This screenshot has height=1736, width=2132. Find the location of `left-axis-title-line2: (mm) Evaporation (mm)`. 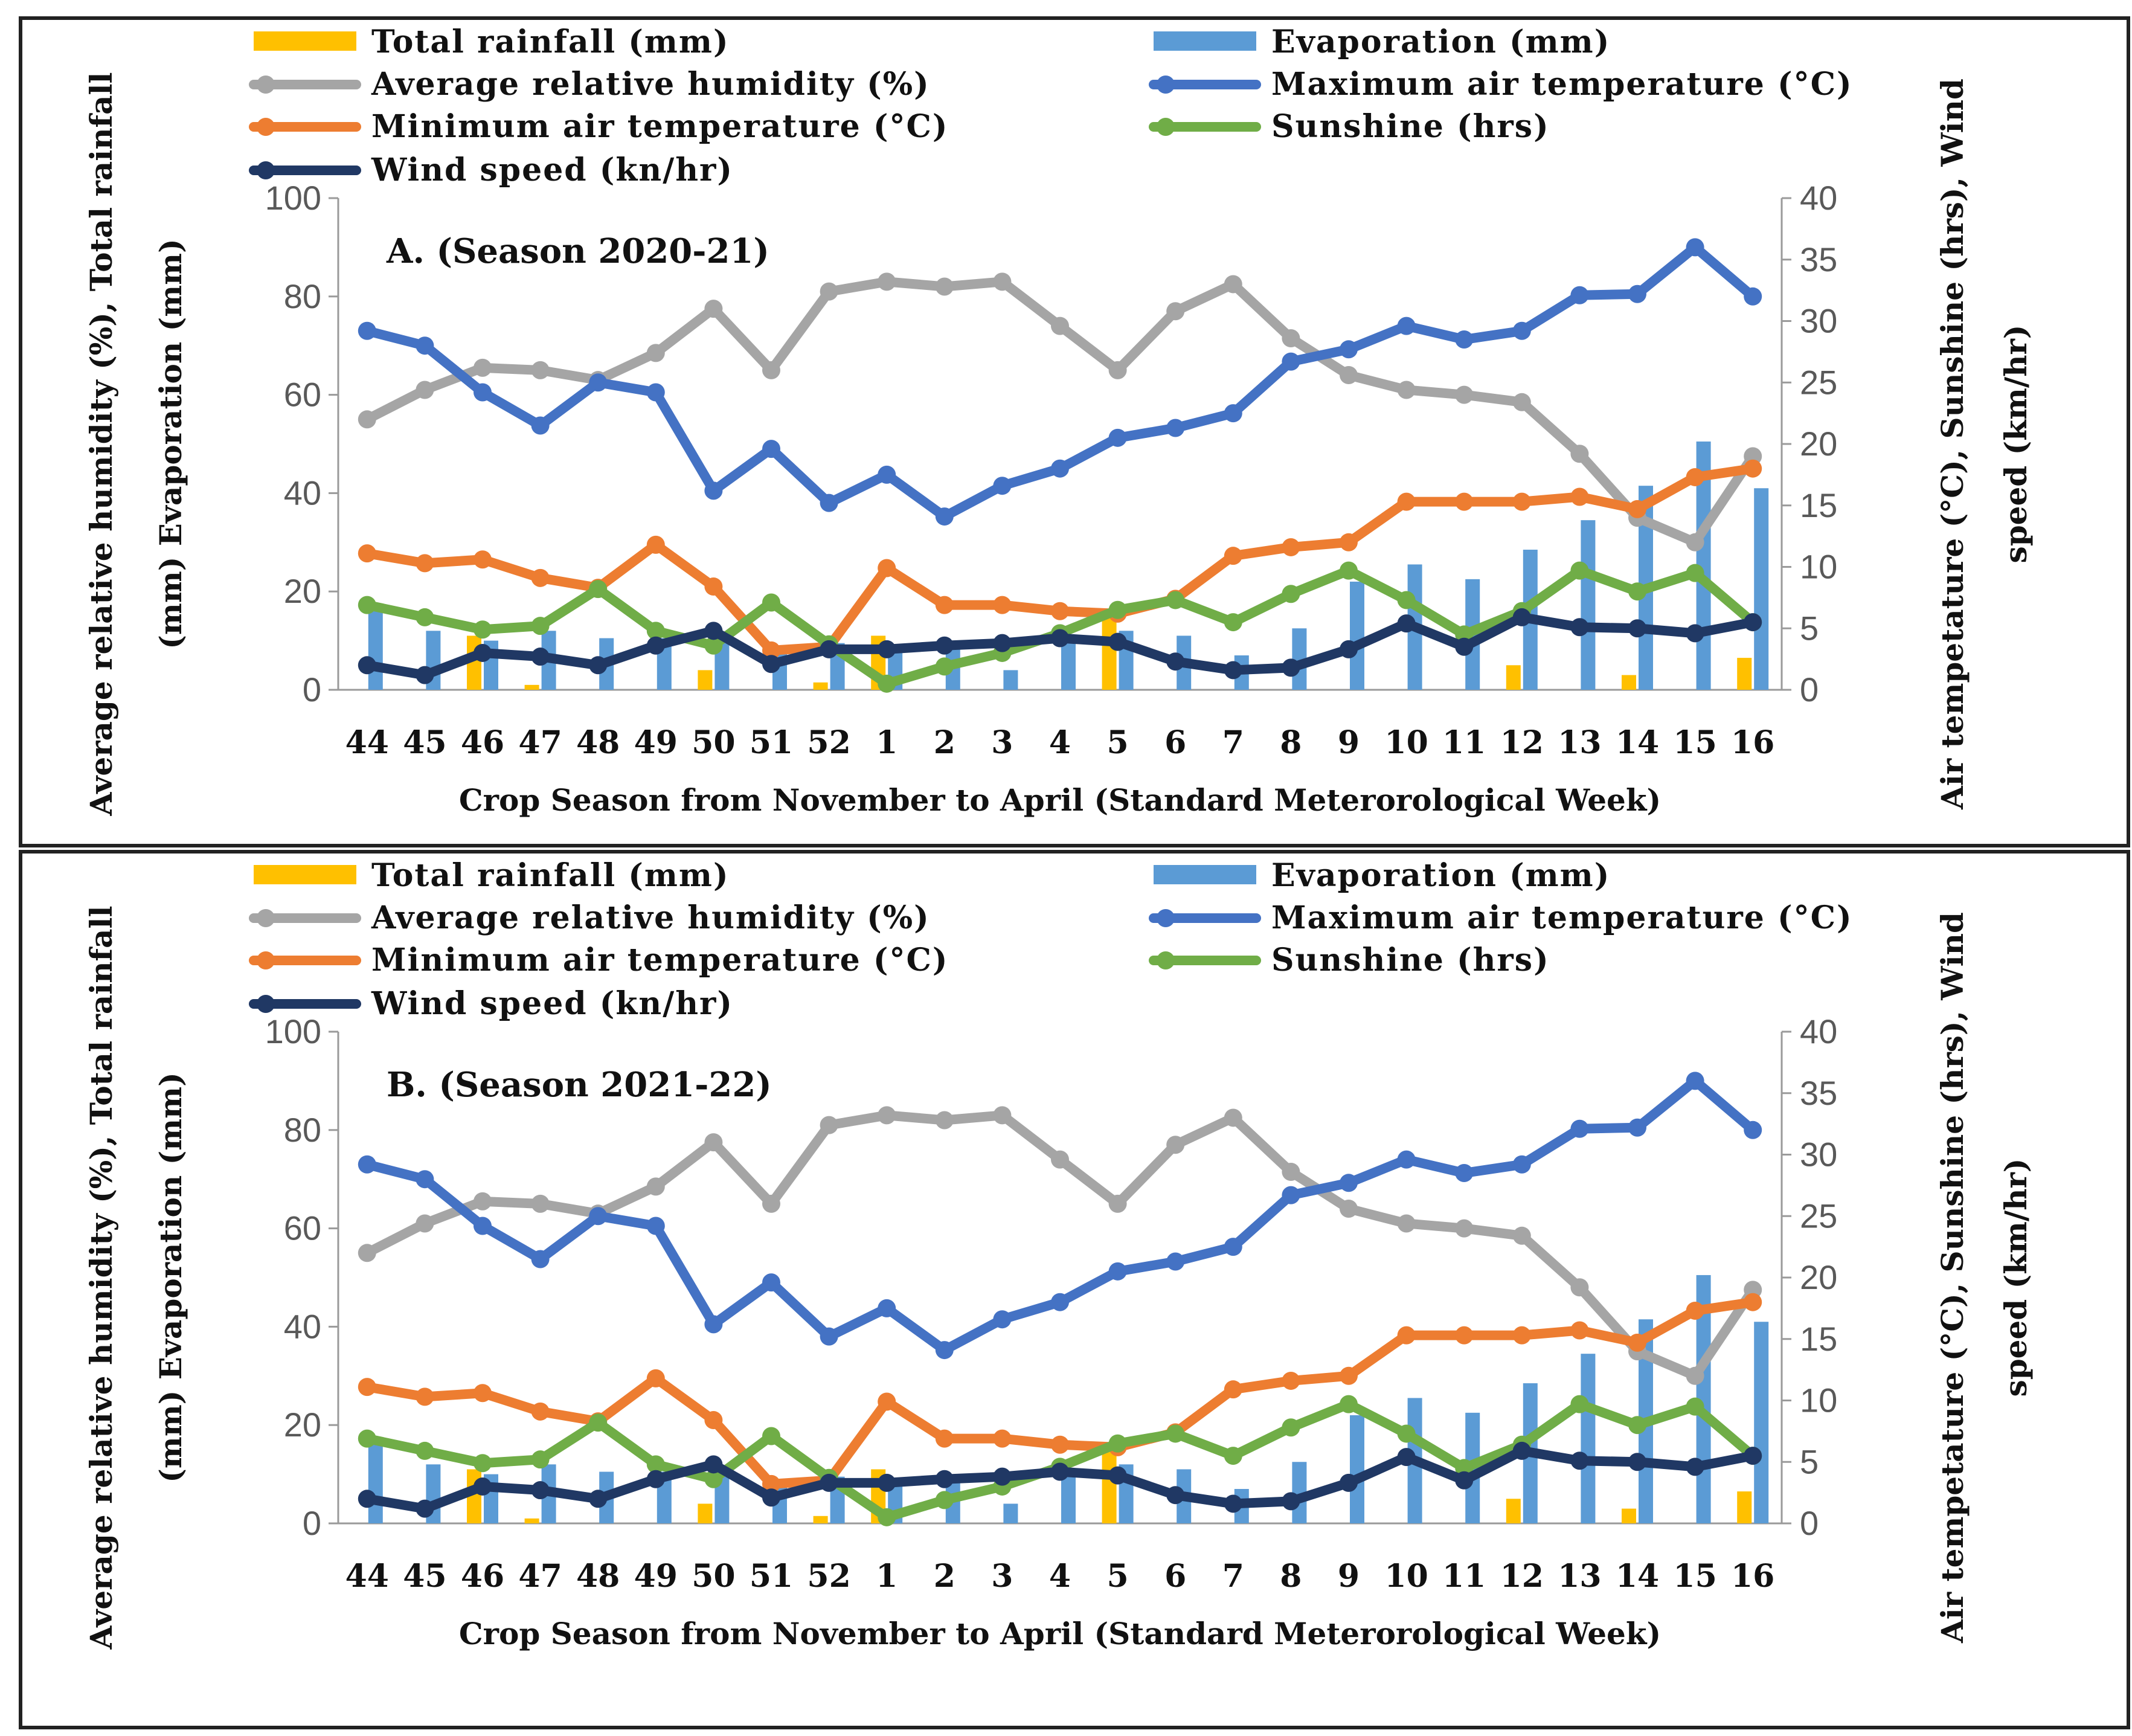

left-axis-title-line2: (mm) Evaporation (mm) is located at coordinates (170, 444).